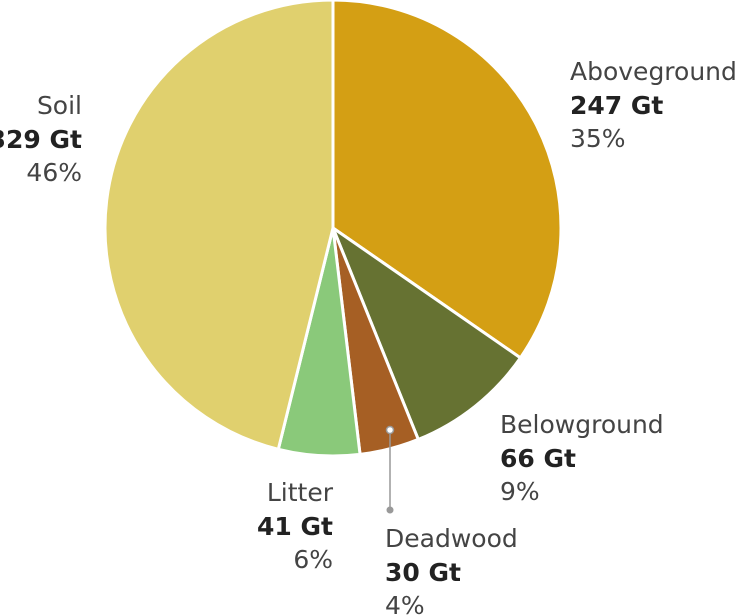 Image resolution: width=748 pixels, height=616 pixels. What do you see at coordinates (423, 572) in the screenshot?
I see `value-label: 30 Gt` at bounding box center [423, 572].